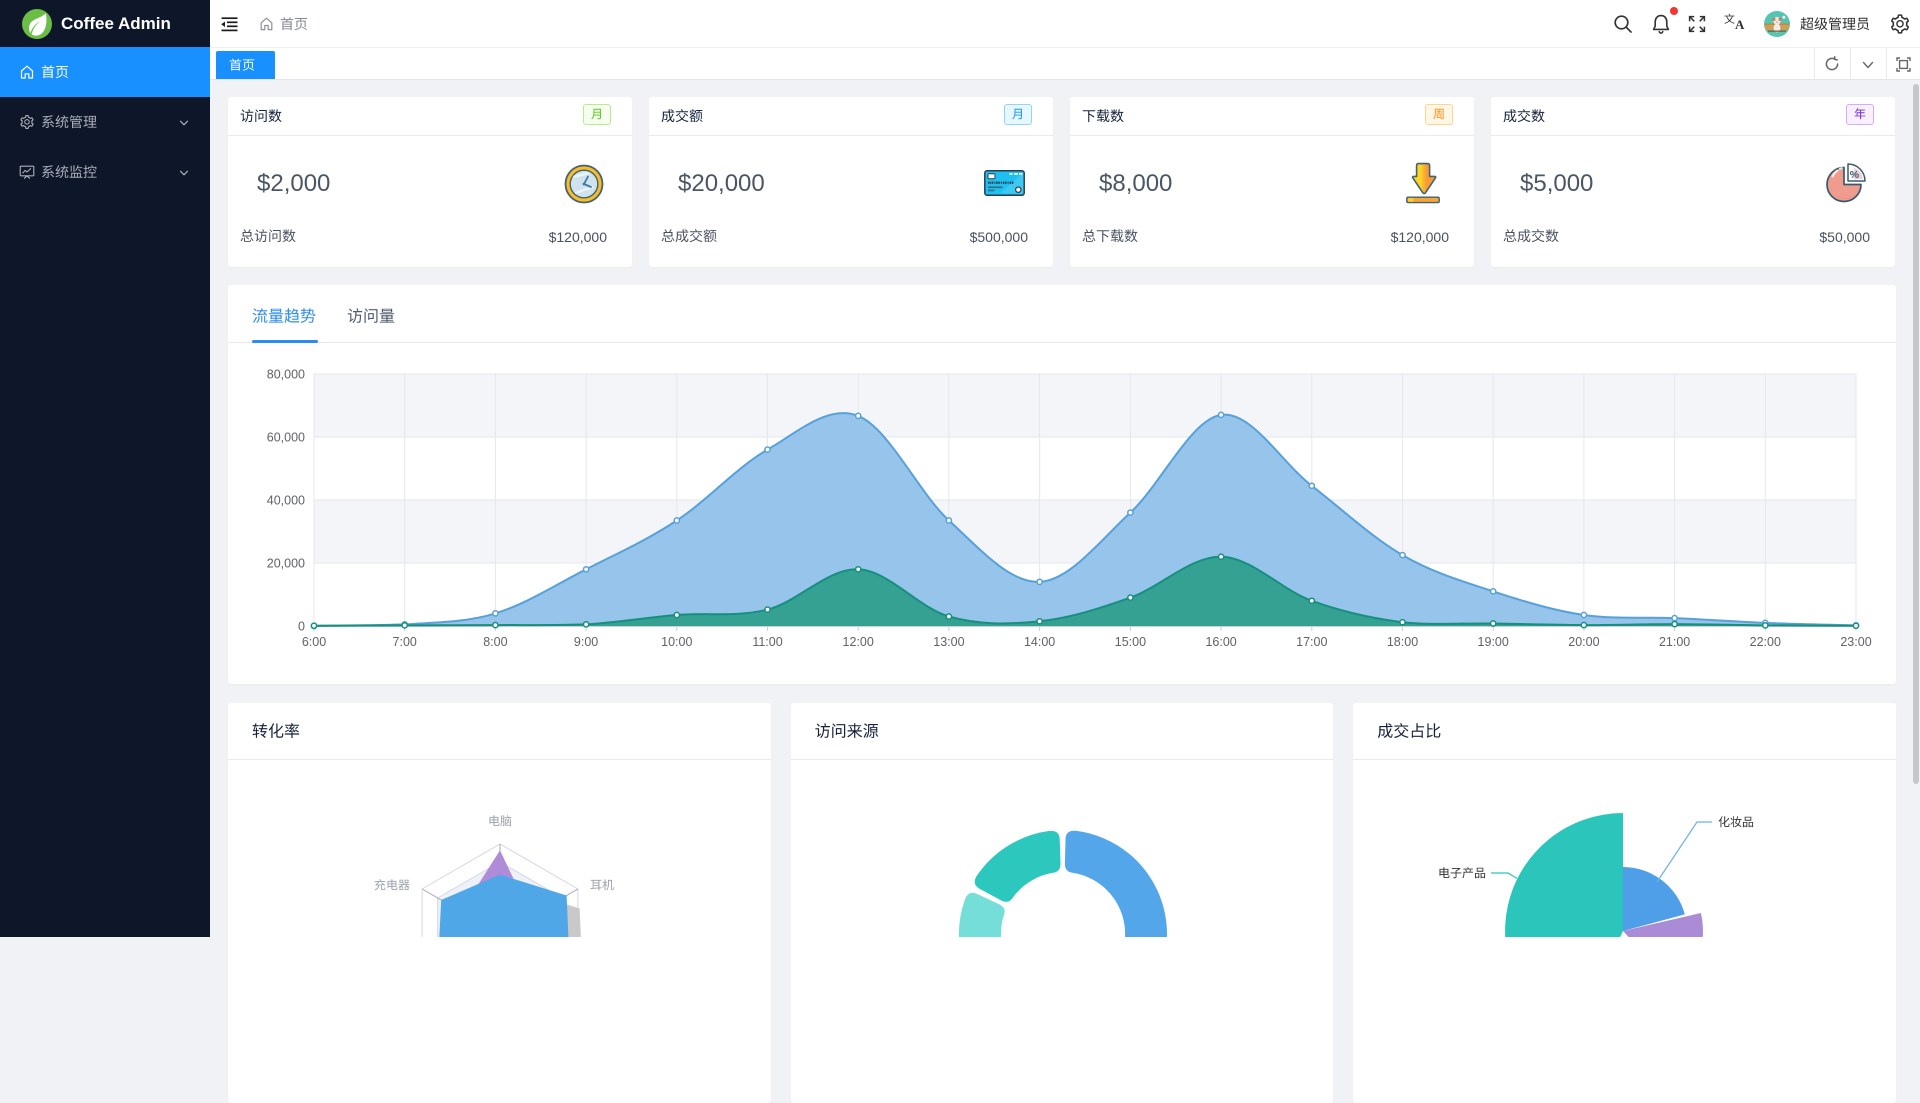  Describe the element at coordinates (1311, 642) in the screenshot. I see `svg-text: 17:00` at that location.